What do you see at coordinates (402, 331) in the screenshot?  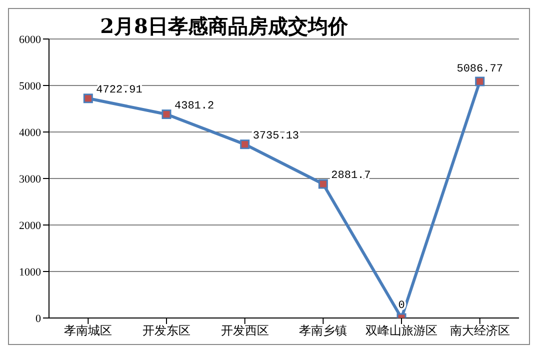 I see `x-tick-label: 双峰山旅游区` at bounding box center [402, 331].